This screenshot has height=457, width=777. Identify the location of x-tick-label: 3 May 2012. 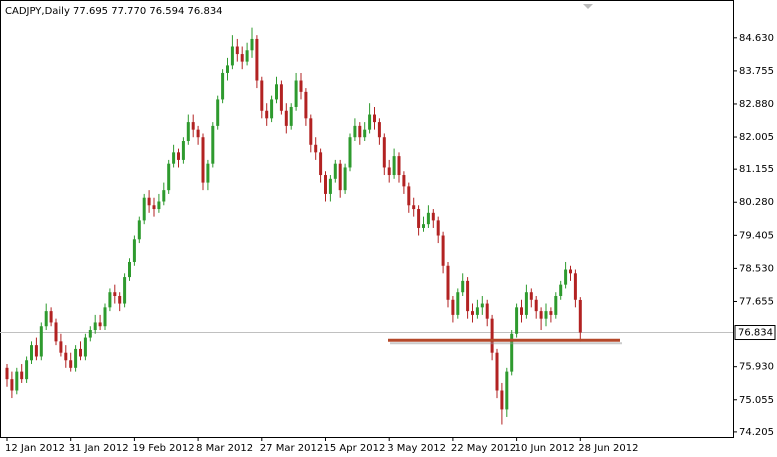
(416, 448).